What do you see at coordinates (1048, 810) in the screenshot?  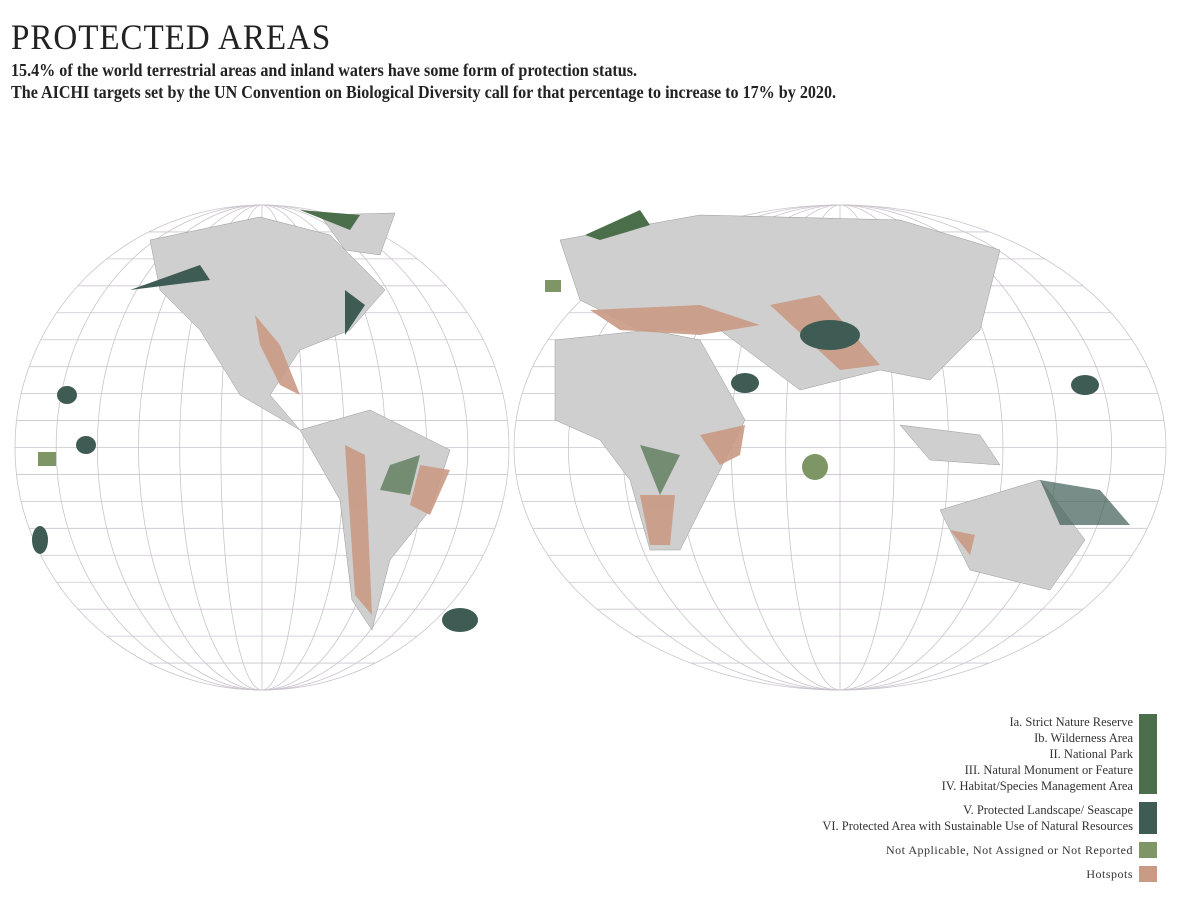 I see `legend-label: V. Protected Landscape/ Seascape` at bounding box center [1048, 810].